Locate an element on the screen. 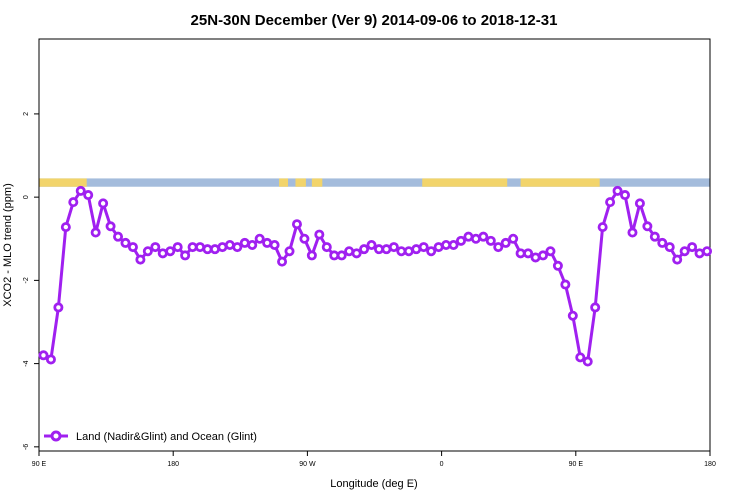 This screenshot has width=750, height=500. land-ocean-strip is located at coordinates (374, 182).